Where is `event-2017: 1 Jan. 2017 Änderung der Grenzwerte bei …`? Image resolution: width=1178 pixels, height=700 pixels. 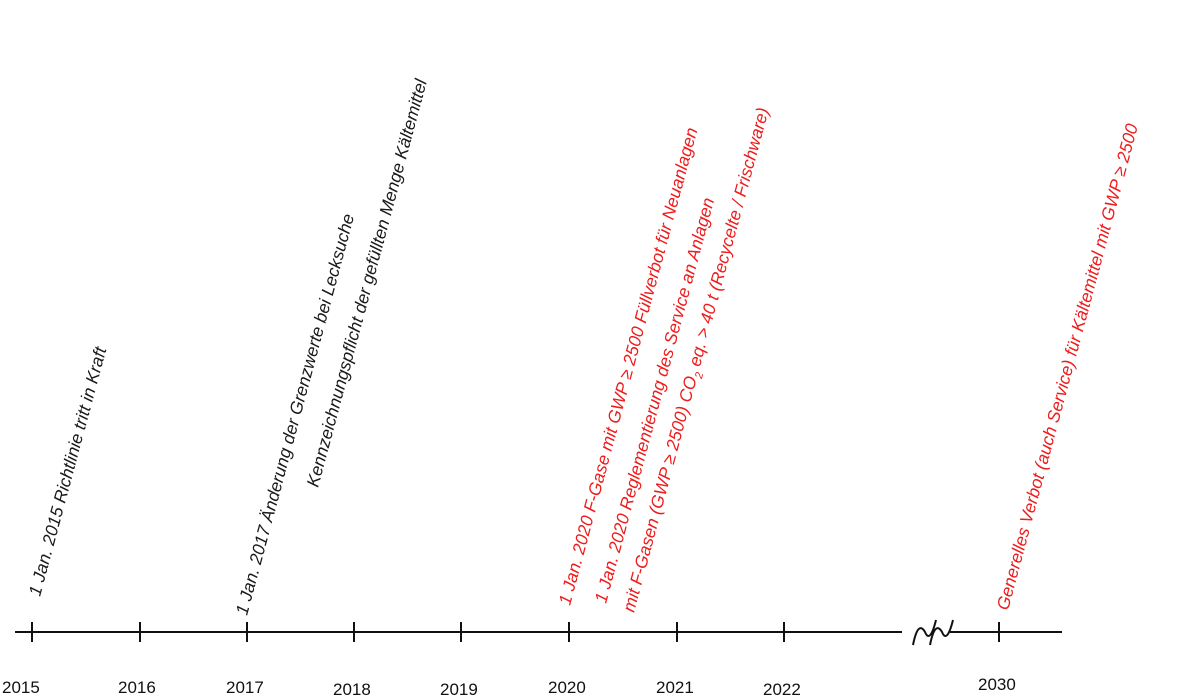
event-2017: 1 Jan. 2017 Änderung der Grenzwerte bei … is located at coordinates (332, 346).